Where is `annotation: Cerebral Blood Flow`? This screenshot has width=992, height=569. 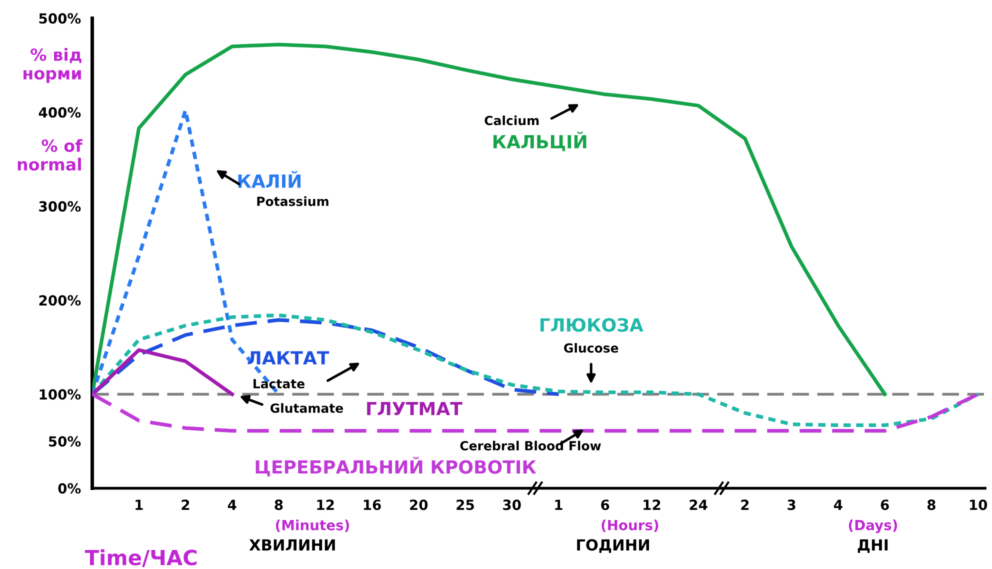
annotation: Cerebral Blood Flow is located at coordinates (530, 445).